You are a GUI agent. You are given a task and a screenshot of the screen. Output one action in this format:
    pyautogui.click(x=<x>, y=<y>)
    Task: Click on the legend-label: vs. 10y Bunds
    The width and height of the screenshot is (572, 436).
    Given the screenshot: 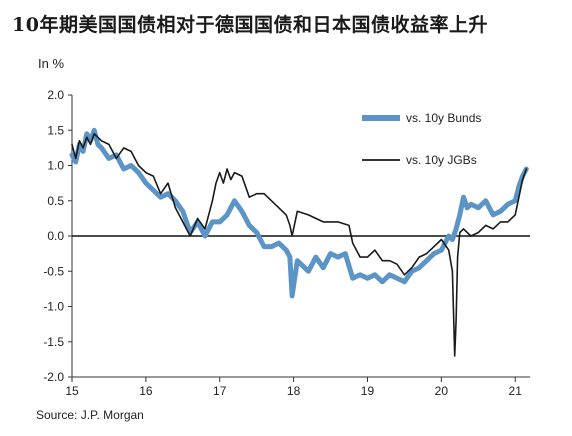 What is the action you would take?
    pyautogui.click(x=443, y=118)
    